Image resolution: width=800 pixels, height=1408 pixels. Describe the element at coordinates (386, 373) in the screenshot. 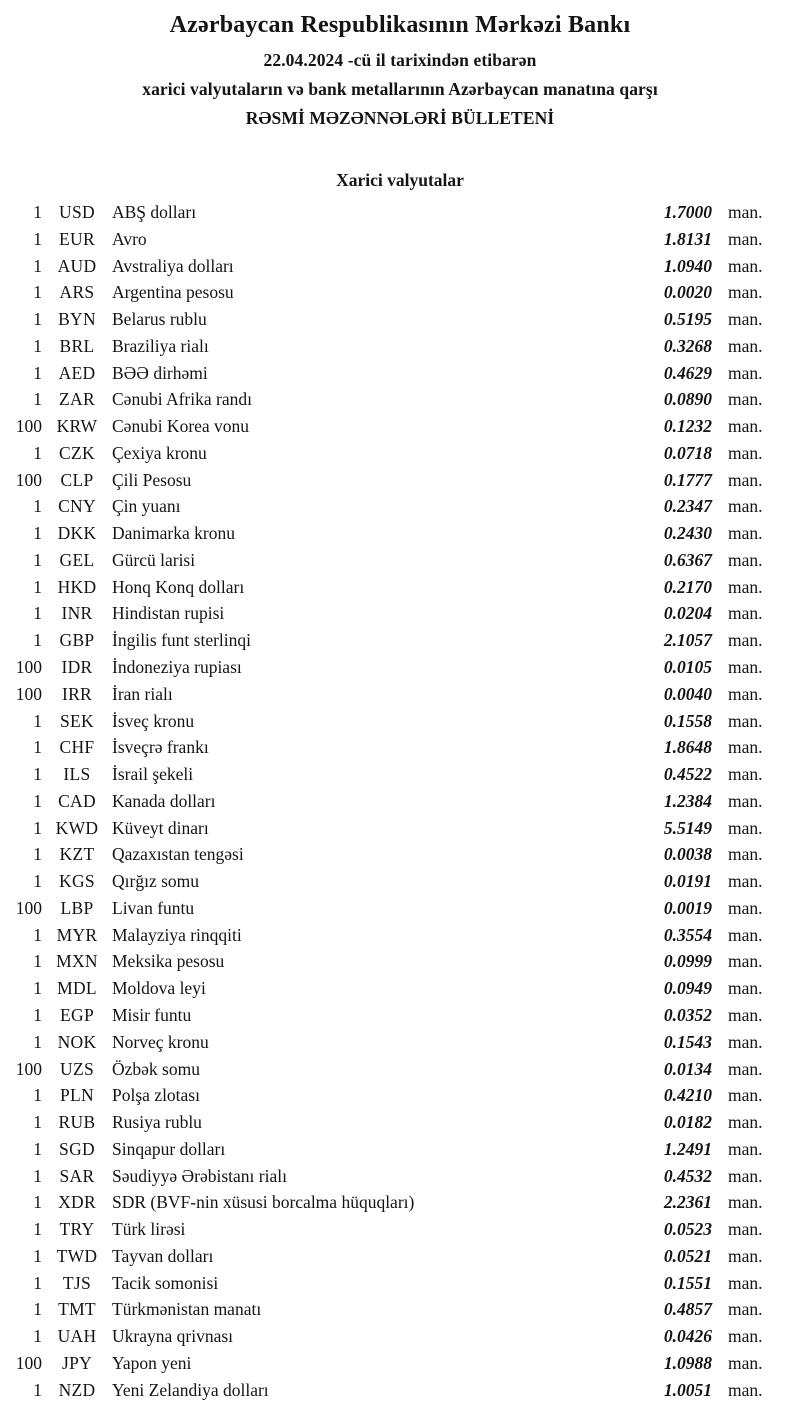

I see `rate-row: 1 AED BƏƏ dirhəmi 0.4629 man.` at that location.